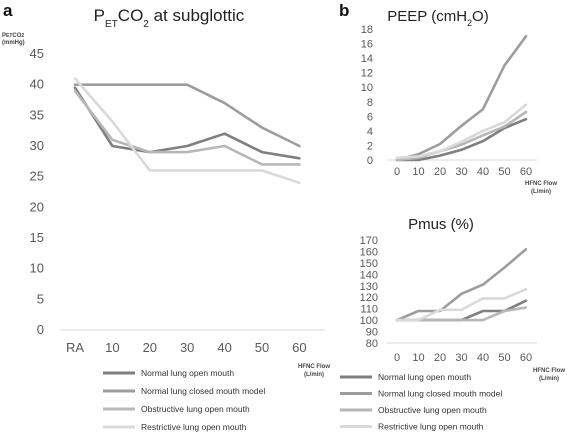 This screenshot has height=435, width=567. I want to click on panel-letter-a: a, so click(8, 10).